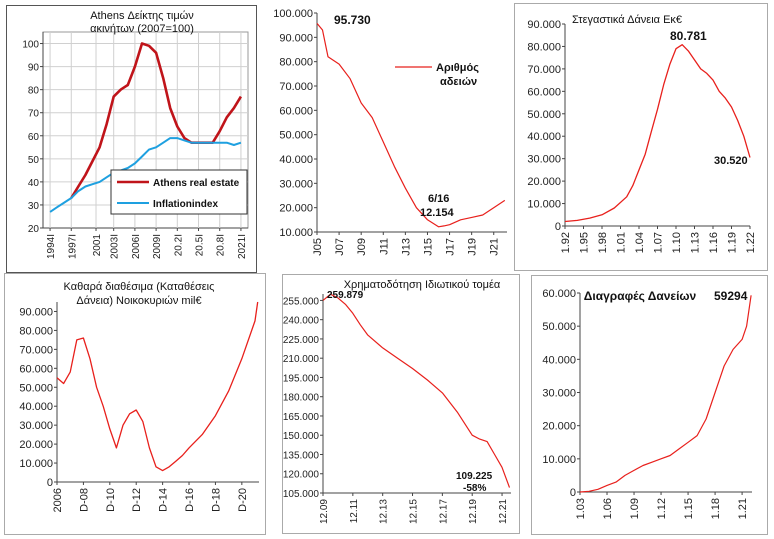 The image size is (774, 539). I want to click on x-tick-label: 1.12, so click(662, 508).